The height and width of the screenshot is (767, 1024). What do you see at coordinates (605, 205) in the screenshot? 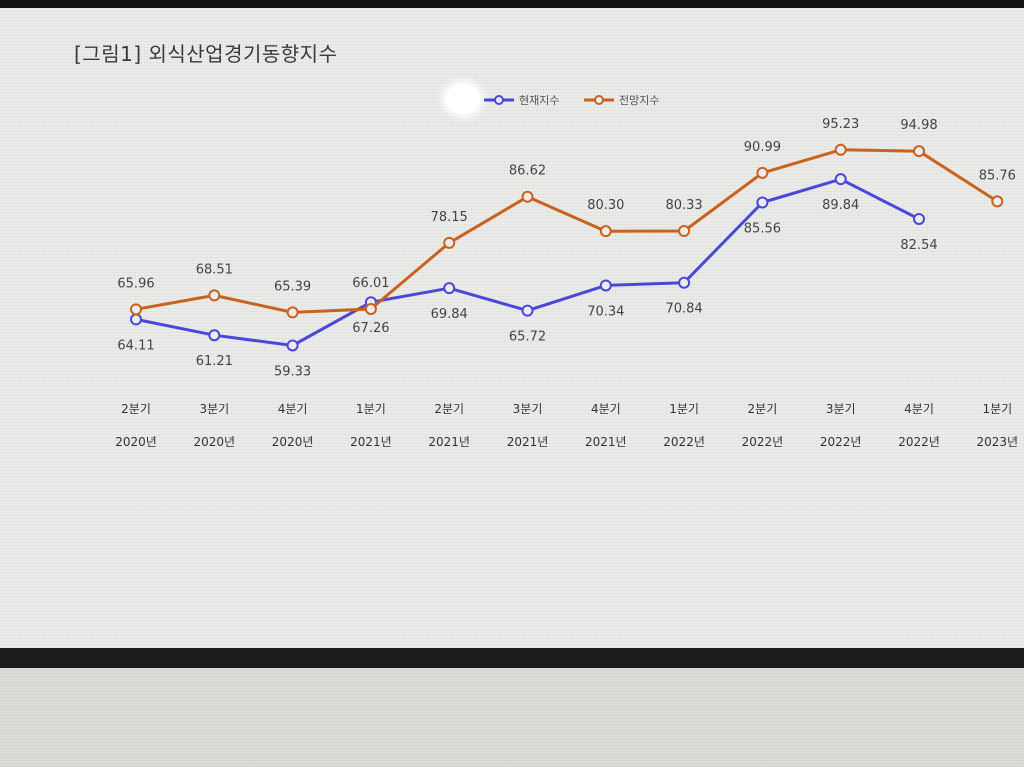
I see `data-label-1-6: 80.30` at bounding box center [605, 205].